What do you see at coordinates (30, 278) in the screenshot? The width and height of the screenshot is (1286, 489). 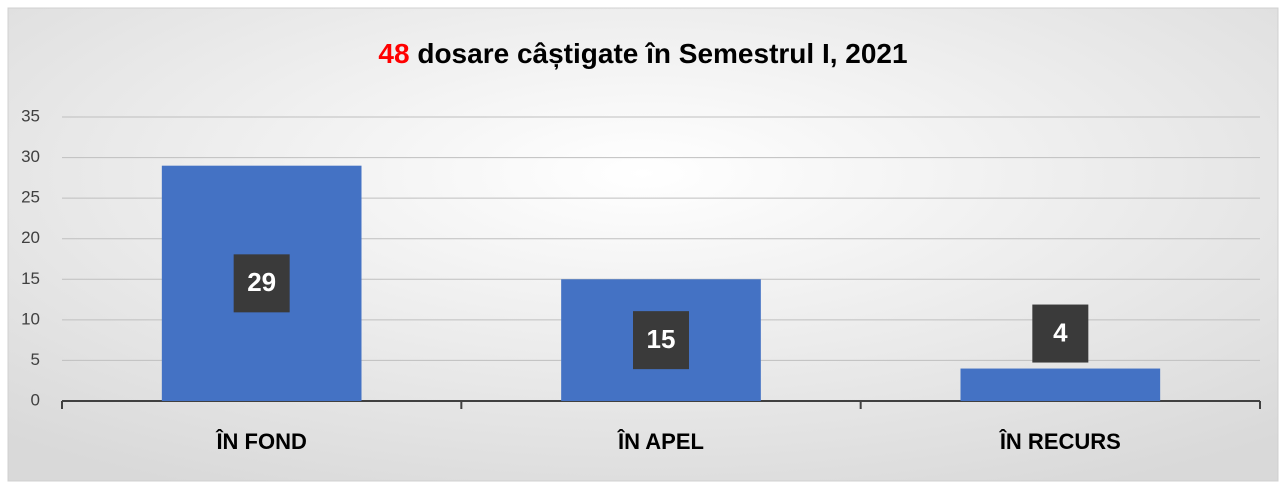 I see `y-tick-label: 15` at bounding box center [30, 278].